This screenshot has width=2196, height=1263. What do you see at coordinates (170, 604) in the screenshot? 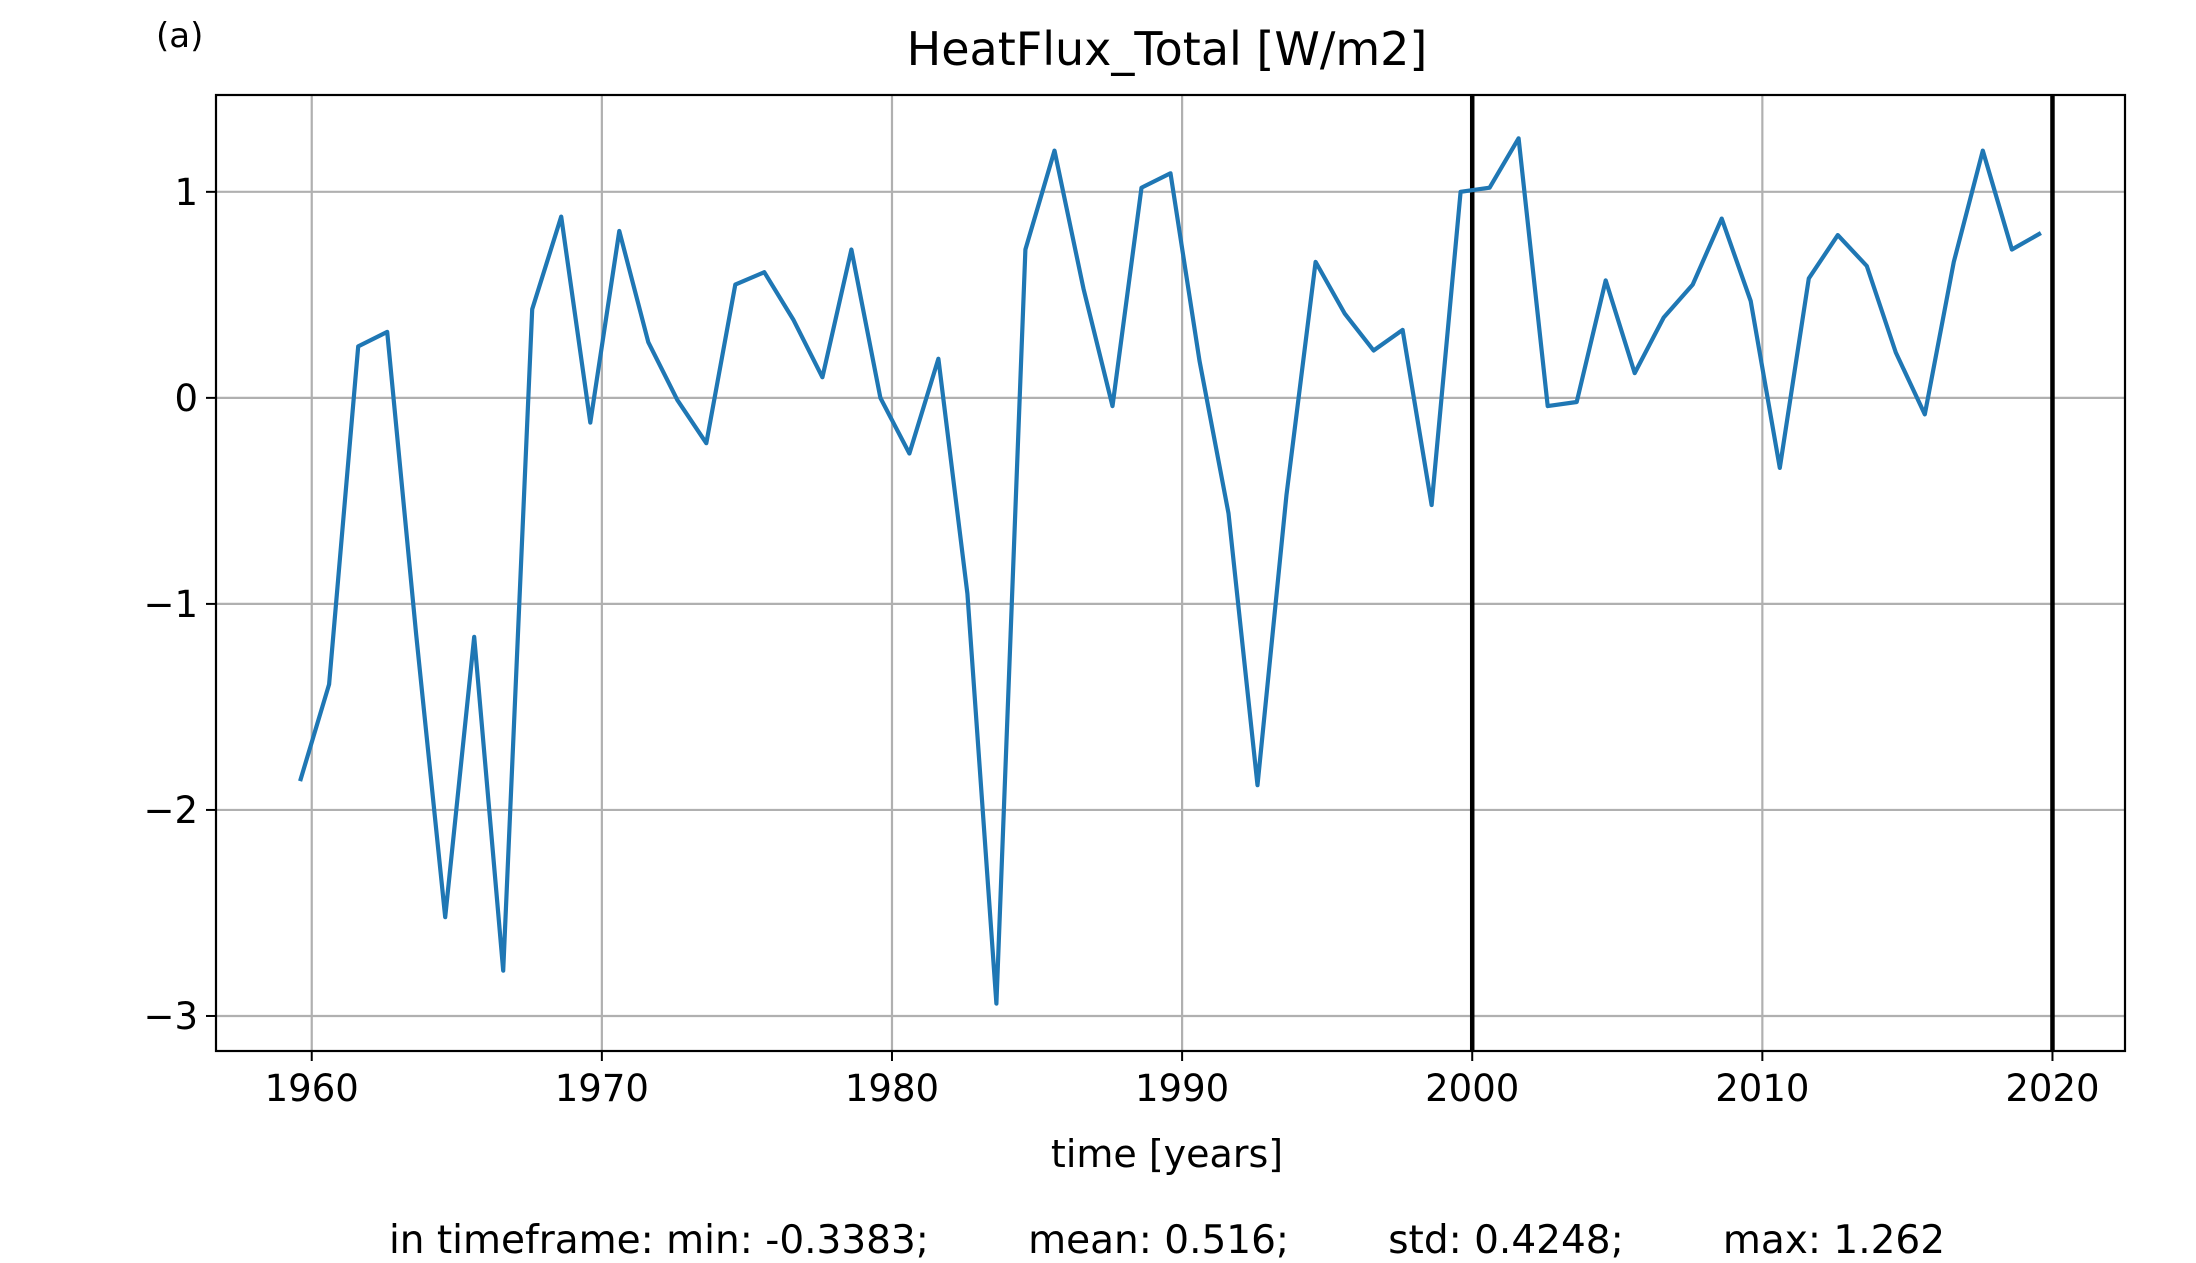
I see `y-tick-label: −1` at bounding box center [170, 604].